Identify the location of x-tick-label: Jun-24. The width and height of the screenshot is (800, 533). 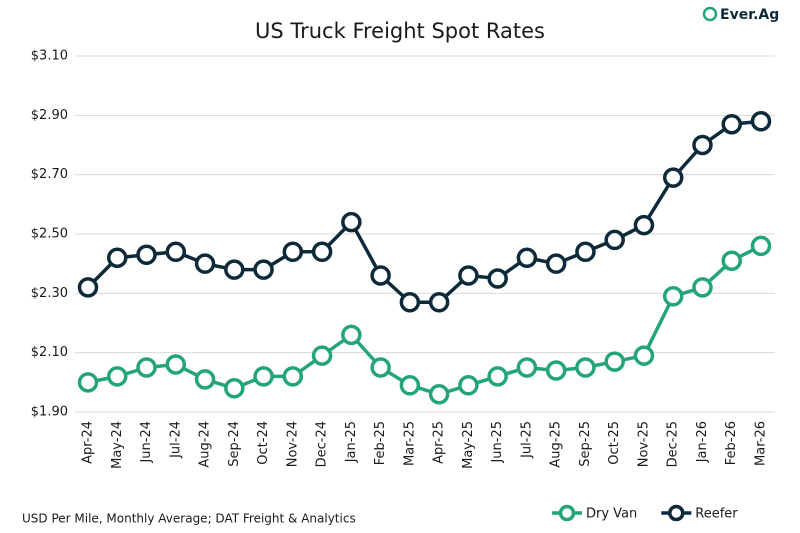
(146, 442).